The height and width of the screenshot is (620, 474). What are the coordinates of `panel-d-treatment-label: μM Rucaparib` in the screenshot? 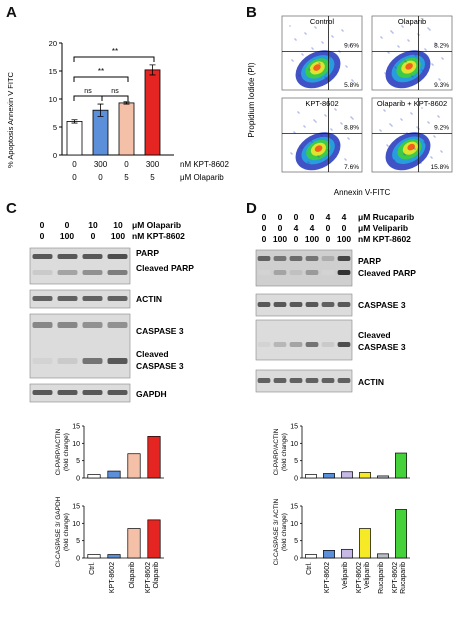 It's located at (386, 217).